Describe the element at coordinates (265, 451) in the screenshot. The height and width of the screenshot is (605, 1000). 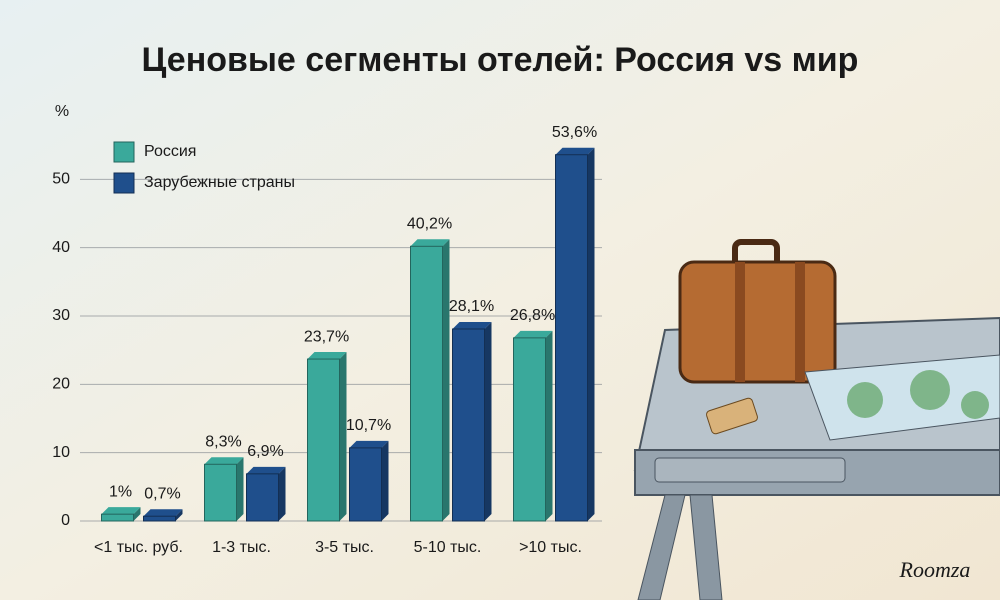
I see `value-label: 6,9%` at that location.